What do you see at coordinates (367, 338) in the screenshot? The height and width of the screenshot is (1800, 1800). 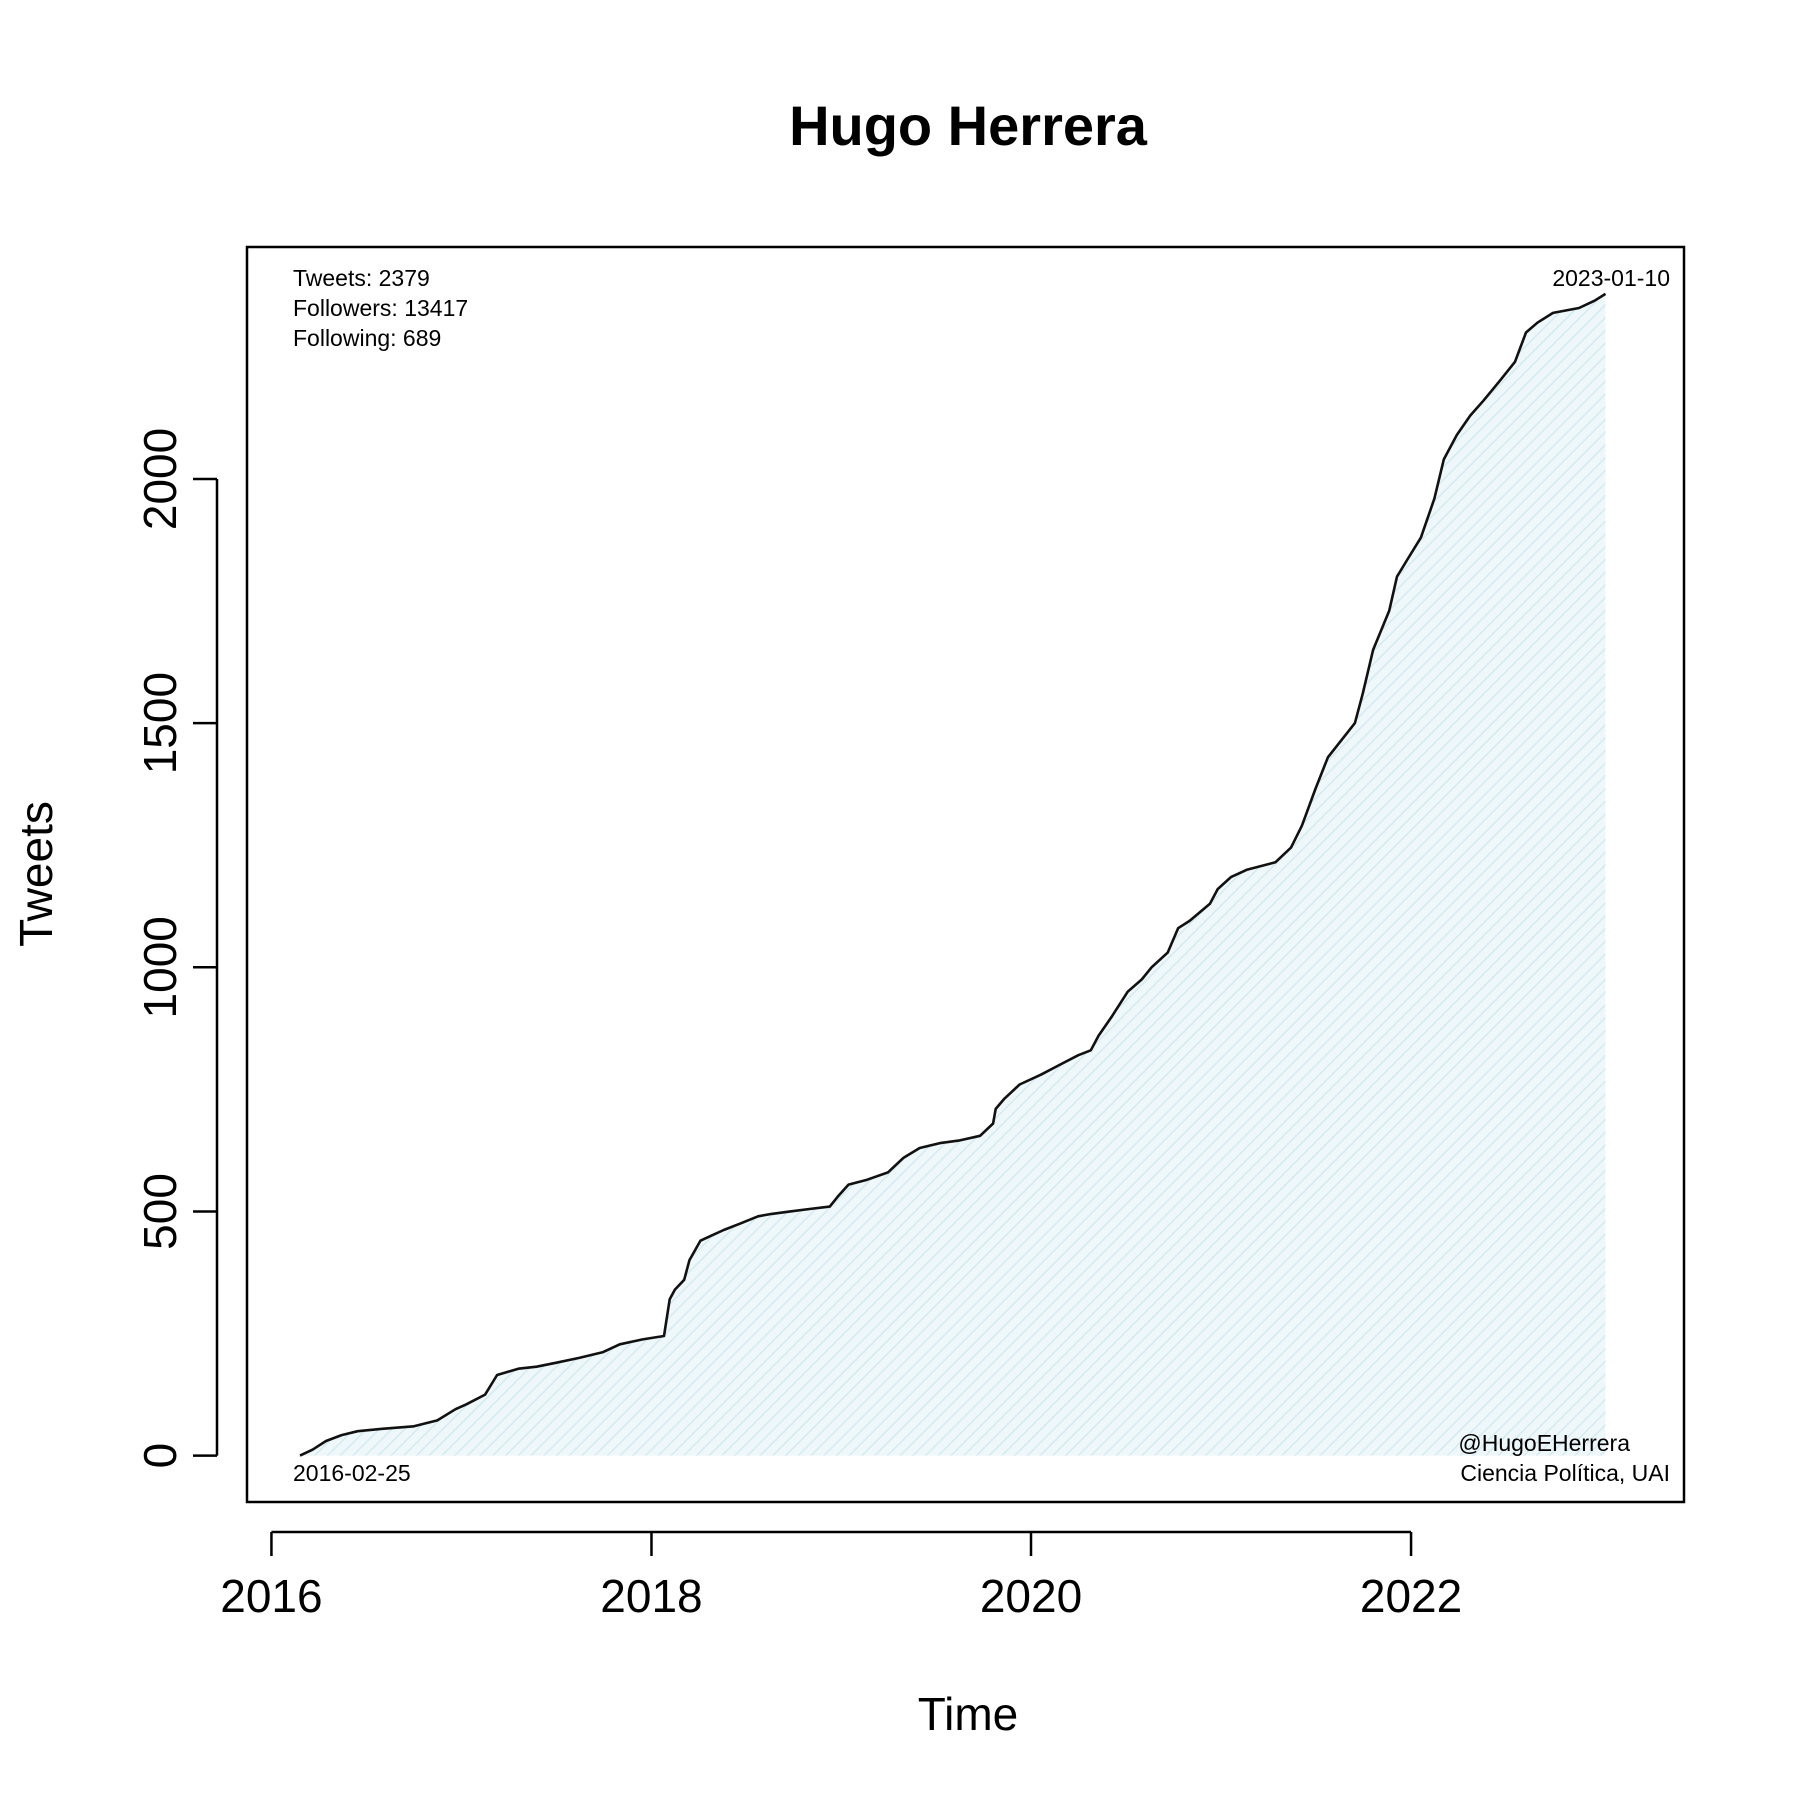 I see `stat-following: Following: 689` at bounding box center [367, 338].